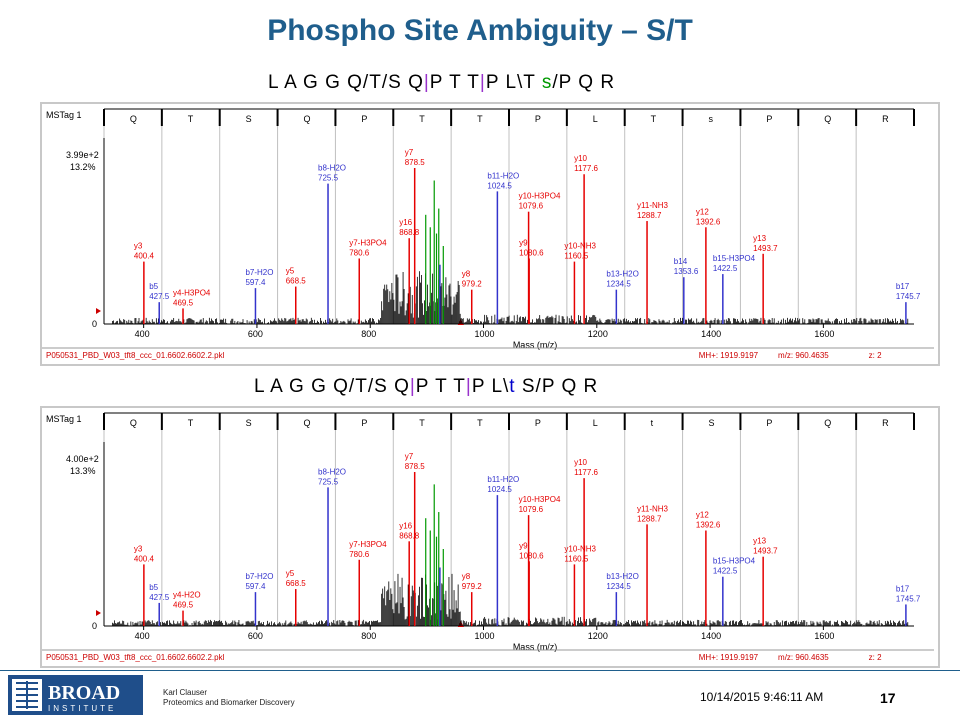  I want to click on x-tick-label: 1600, so click(824, 334).